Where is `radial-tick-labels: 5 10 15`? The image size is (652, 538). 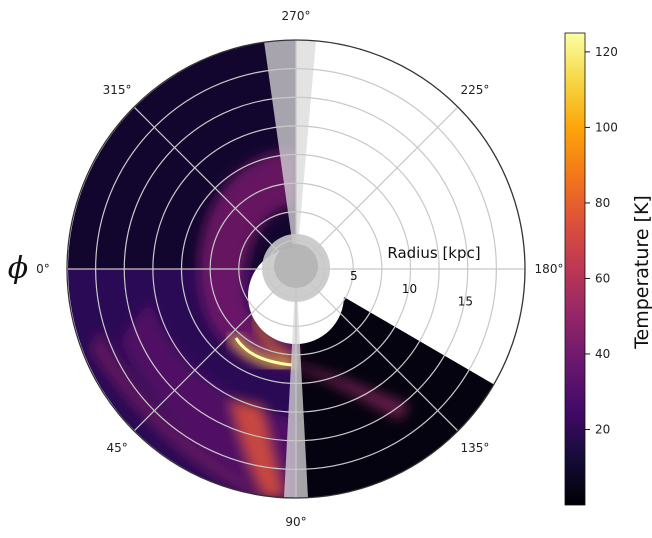 radial-tick-labels: 5 10 15 is located at coordinates (411, 289).